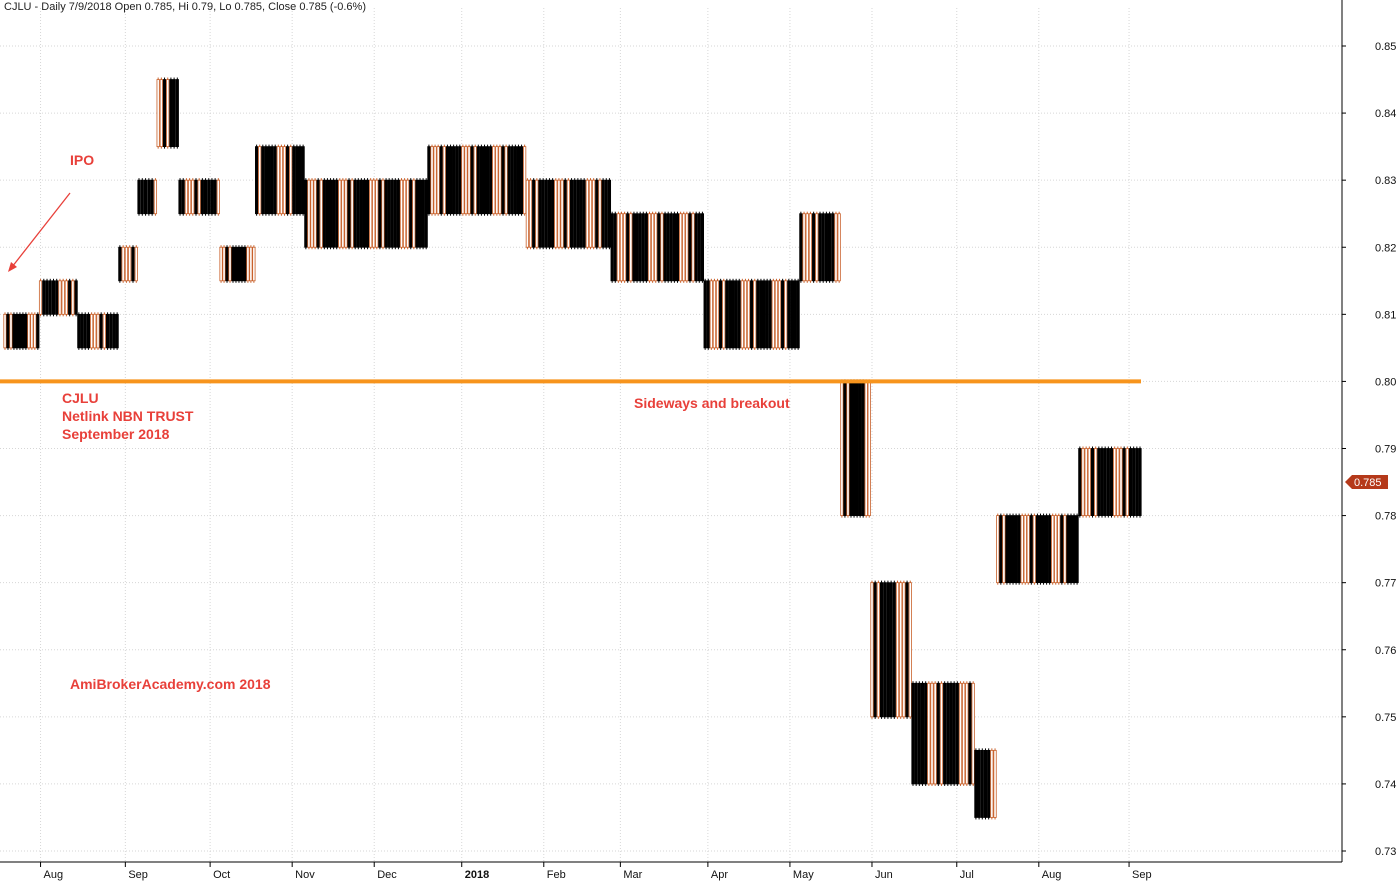 This screenshot has width=1400, height=882. Describe the element at coordinates (80, 398) in the screenshot. I see `symbol-label: CJLU` at that location.